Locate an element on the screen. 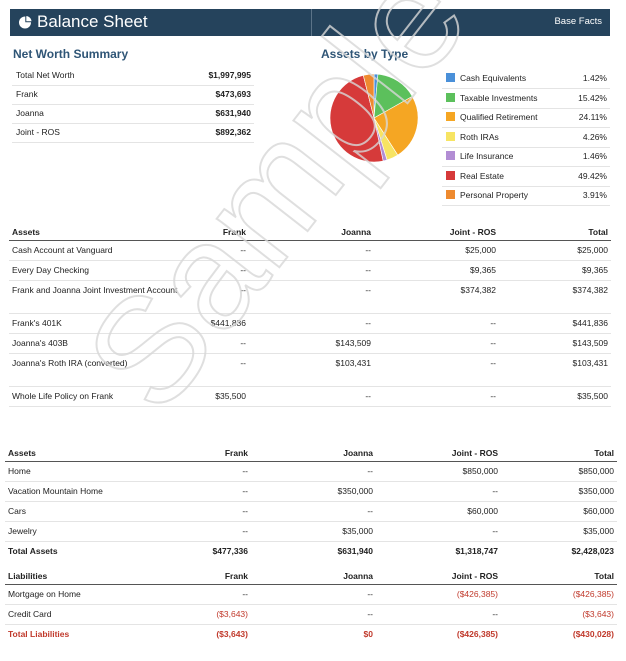  header-row: Assets Frank Joanna Joint - ROS Total is located at coordinates (311, 453).